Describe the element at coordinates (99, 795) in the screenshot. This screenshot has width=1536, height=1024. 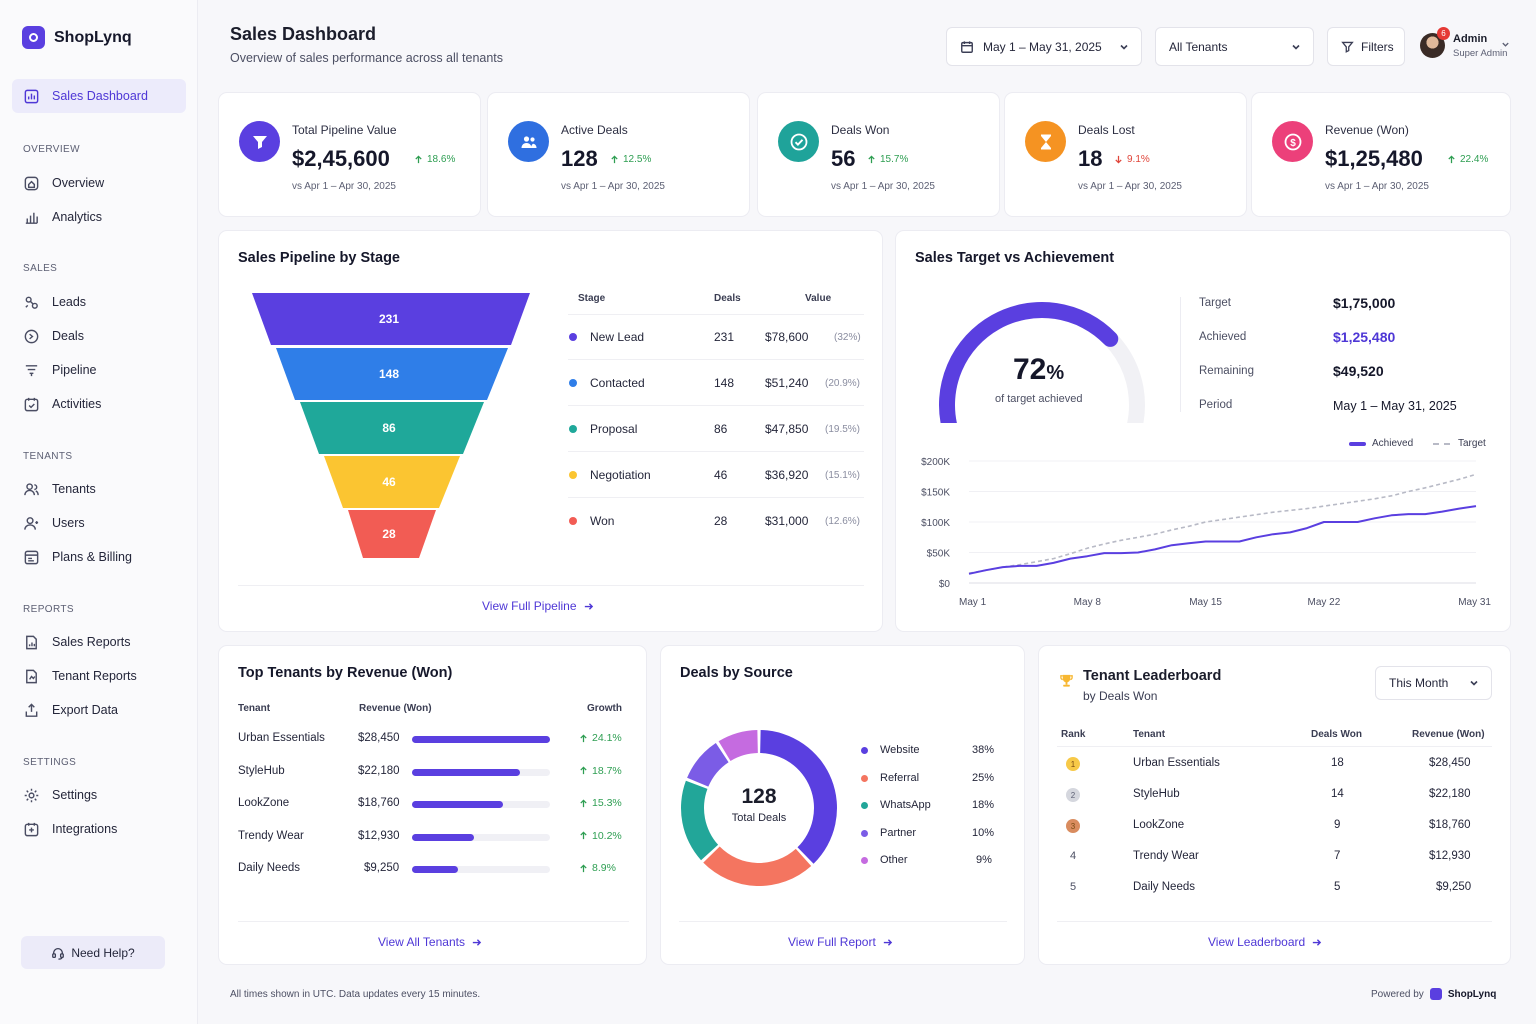
I see `sidebar-item-settings: Settings` at that location.